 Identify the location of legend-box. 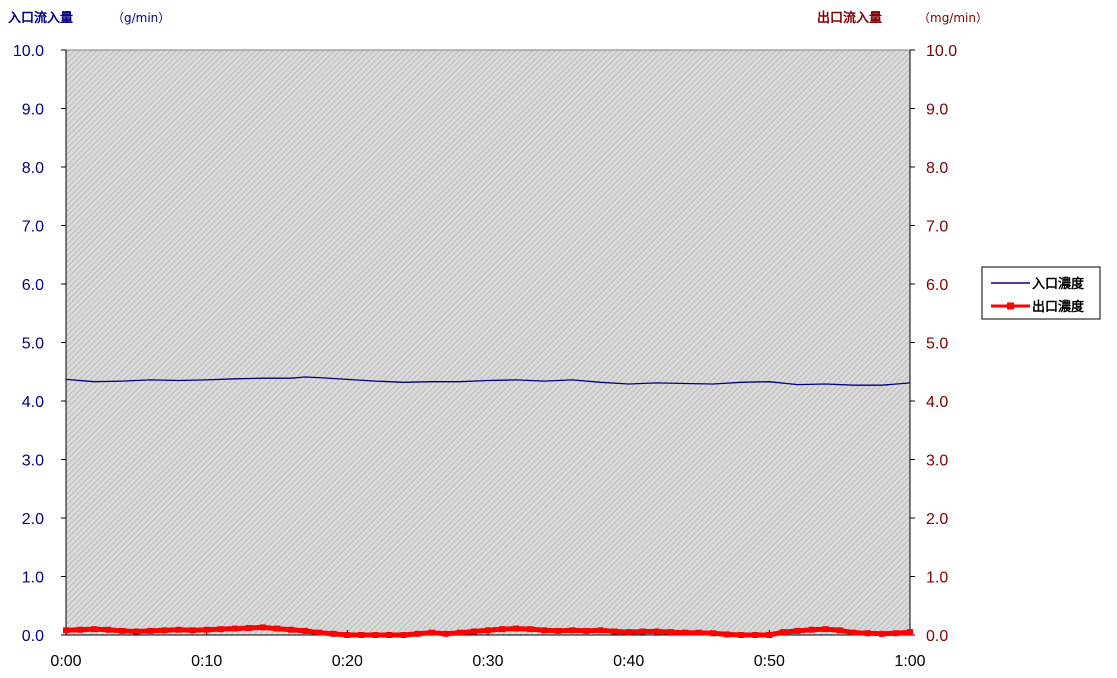
(1041, 293).